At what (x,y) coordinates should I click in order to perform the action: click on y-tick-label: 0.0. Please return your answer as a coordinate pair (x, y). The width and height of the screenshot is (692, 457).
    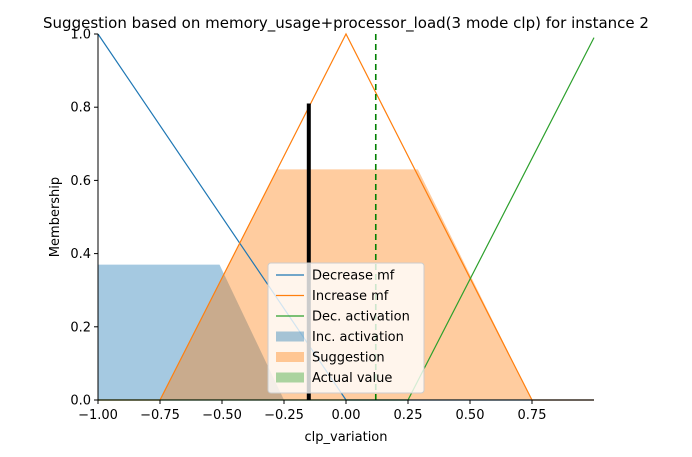
    Looking at the image, I should click on (80, 401).